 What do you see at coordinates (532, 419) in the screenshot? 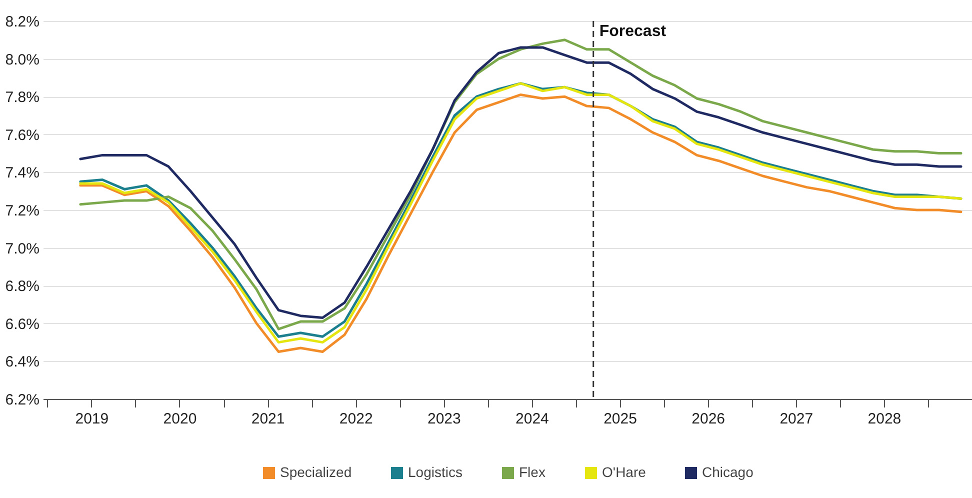
I see `x-tick-label: 2024` at bounding box center [532, 419].